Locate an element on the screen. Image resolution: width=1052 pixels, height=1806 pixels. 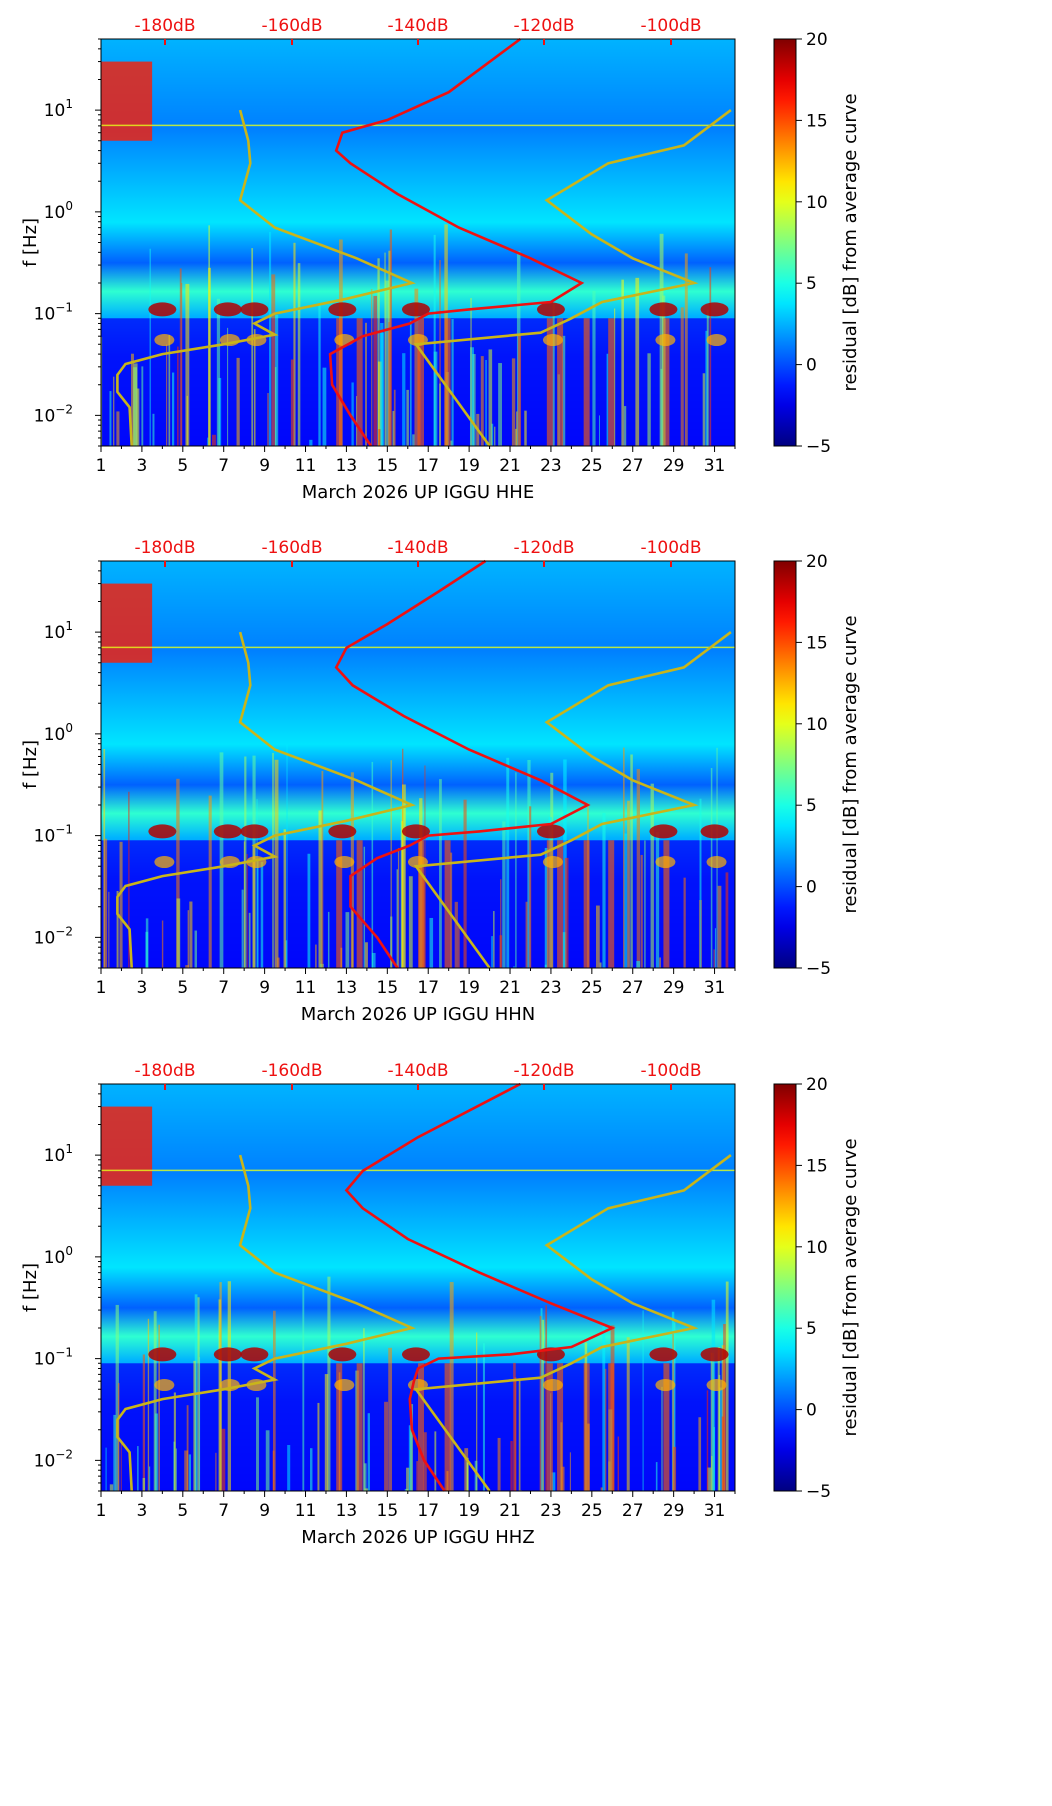
x-axis-label: March 2026 UP IGGU HHZ is located at coordinates (417, 1537).